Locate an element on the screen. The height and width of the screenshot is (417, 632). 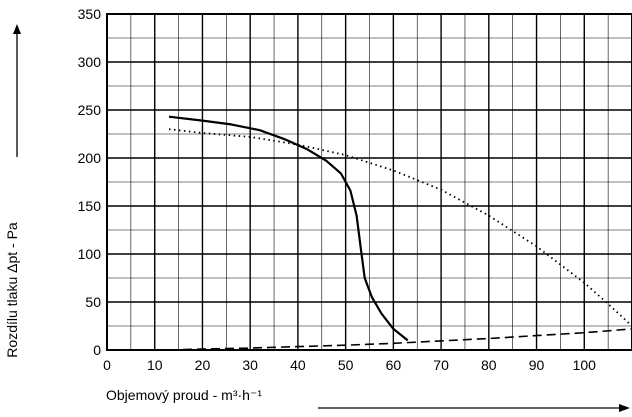
y-tick-label: 350 is located at coordinates (90, 14).